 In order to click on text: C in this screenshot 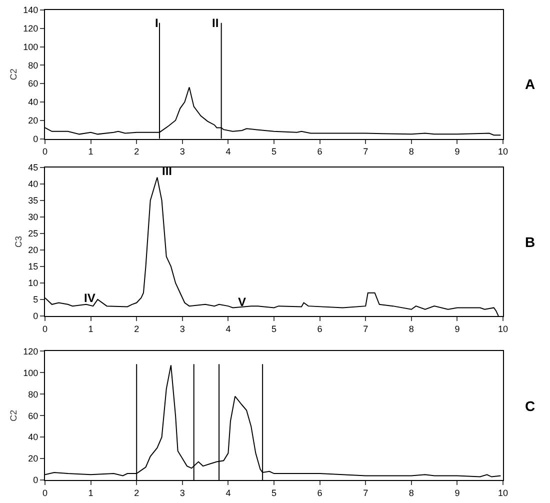, I will do `click(530, 406)`.